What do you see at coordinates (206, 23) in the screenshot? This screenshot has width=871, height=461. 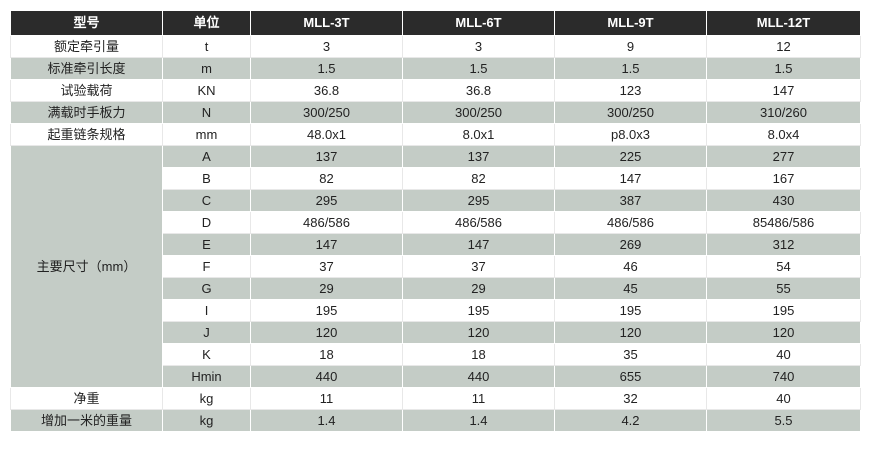 I see `header-cell-unit: 单位` at bounding box center [206, 23].